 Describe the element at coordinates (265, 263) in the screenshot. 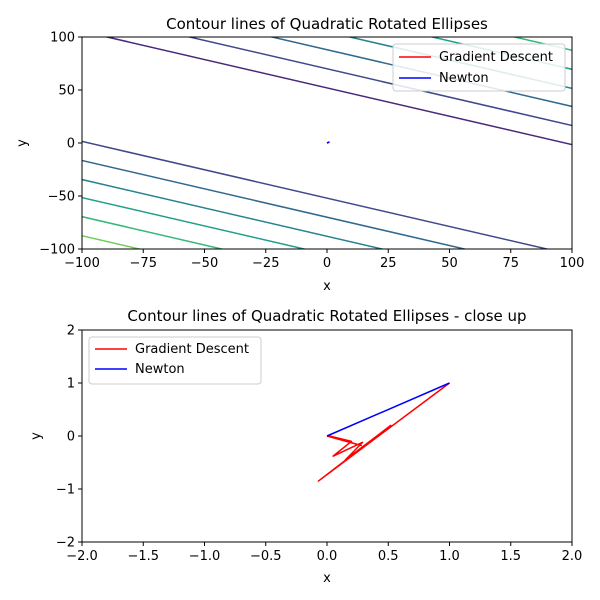

I see `x-tick-label: −25` at that location.